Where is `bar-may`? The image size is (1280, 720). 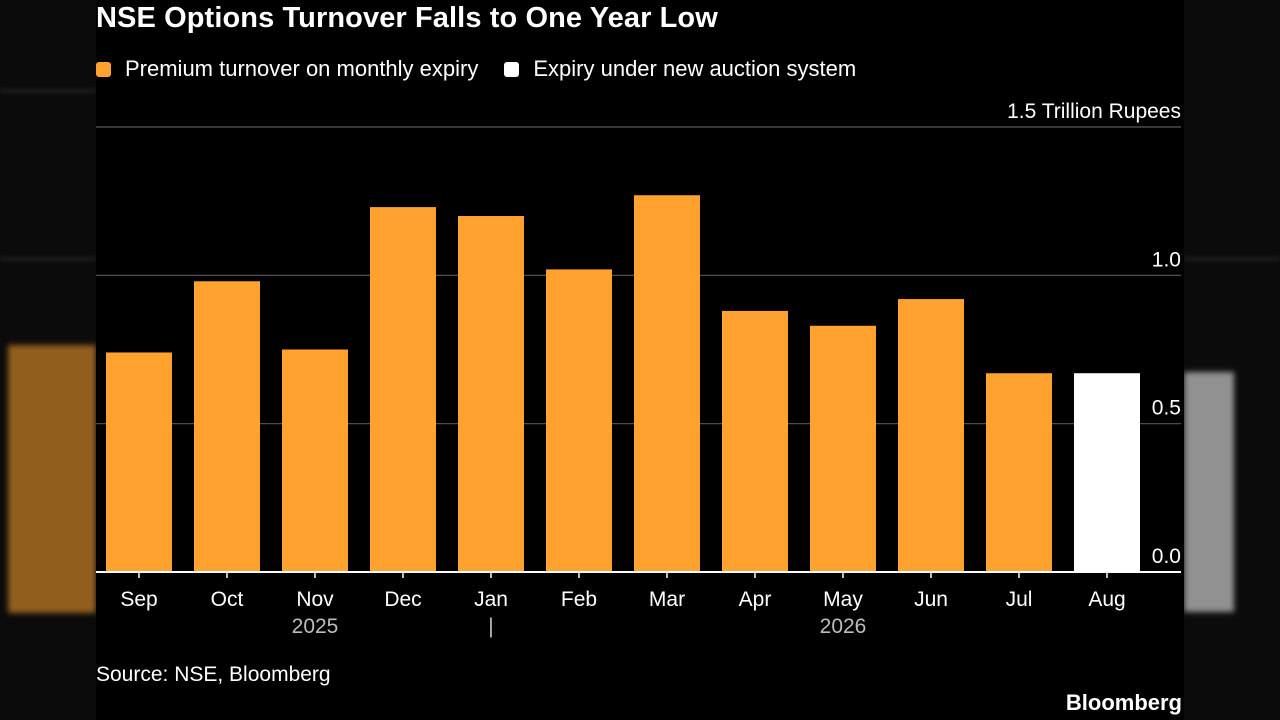 bar-may is located at coordinates (843, 448).